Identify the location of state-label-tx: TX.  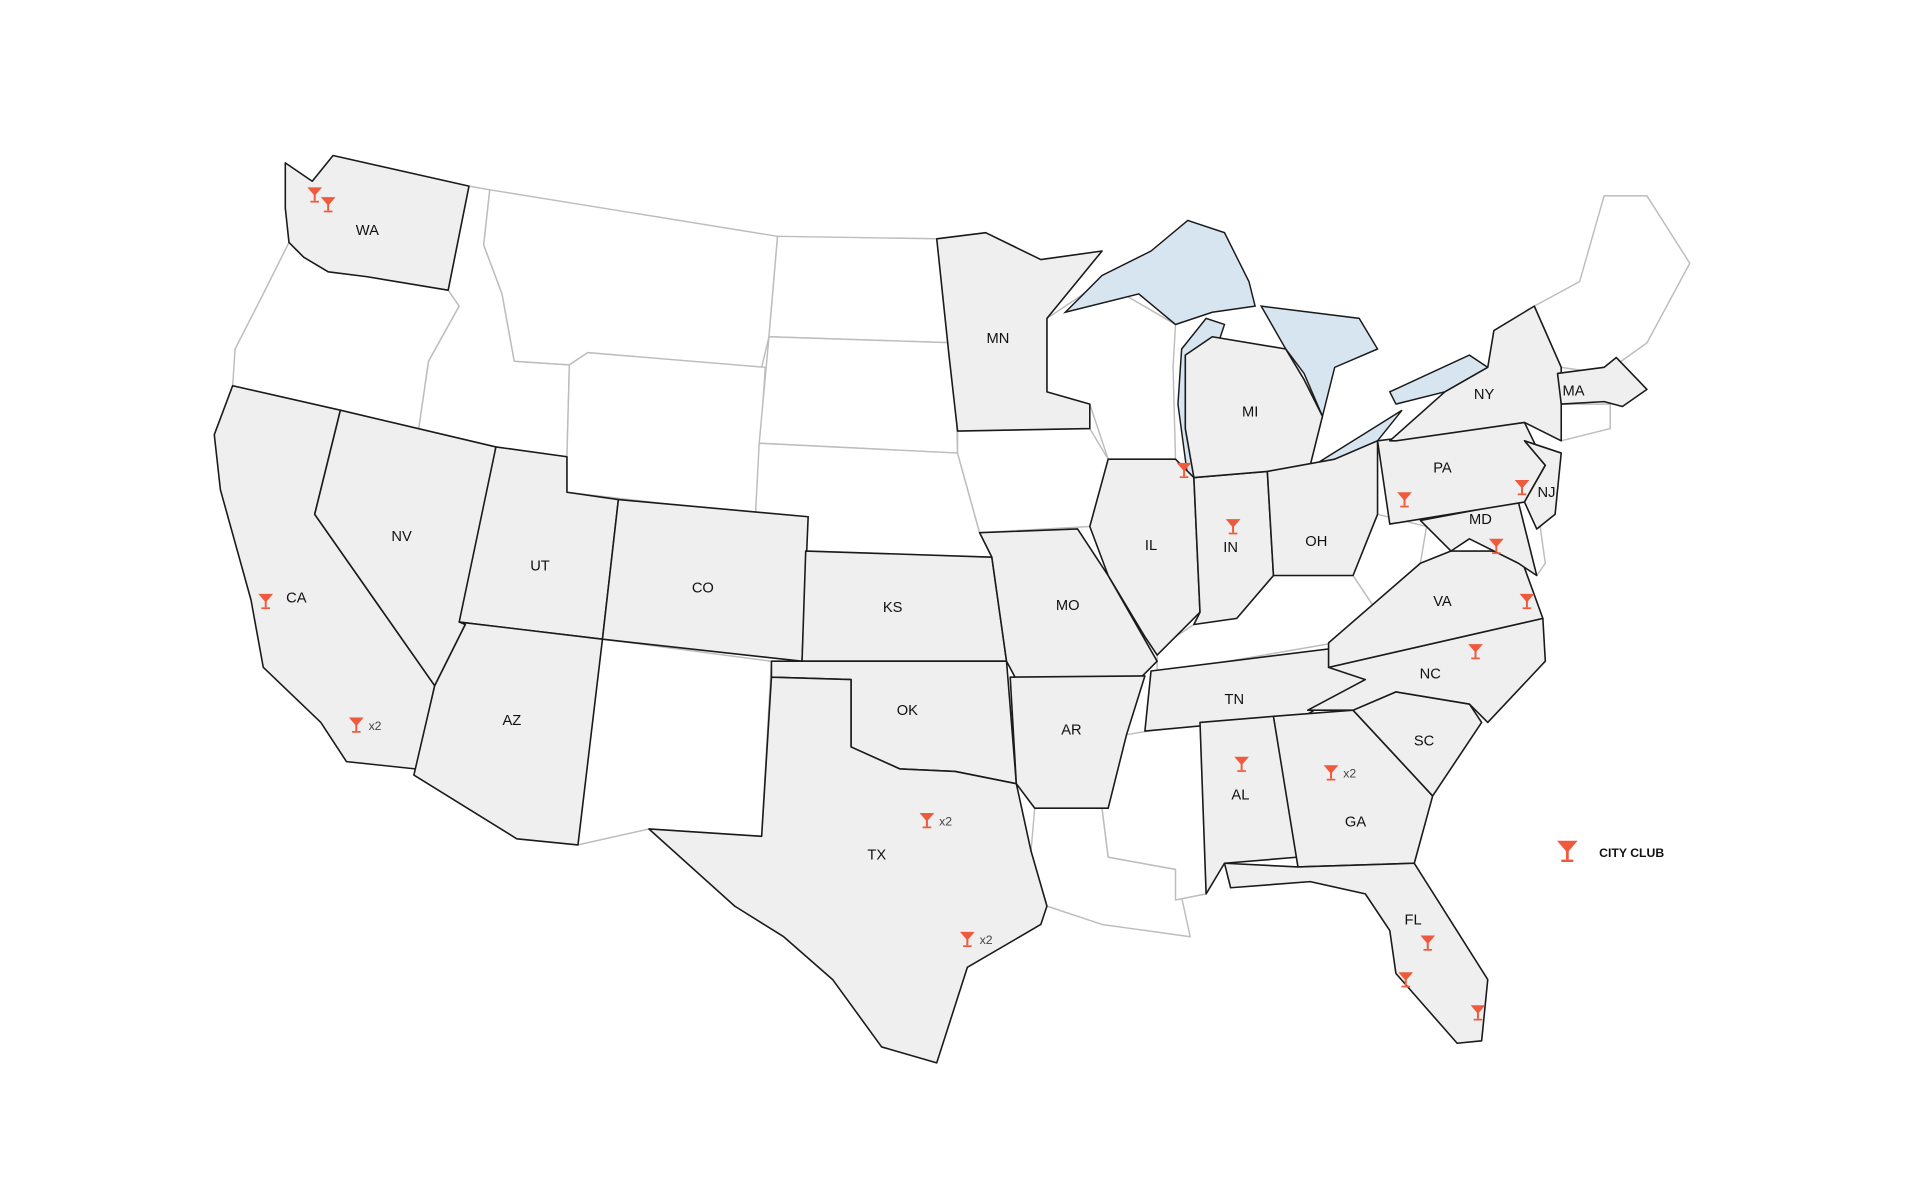
(876, 856).